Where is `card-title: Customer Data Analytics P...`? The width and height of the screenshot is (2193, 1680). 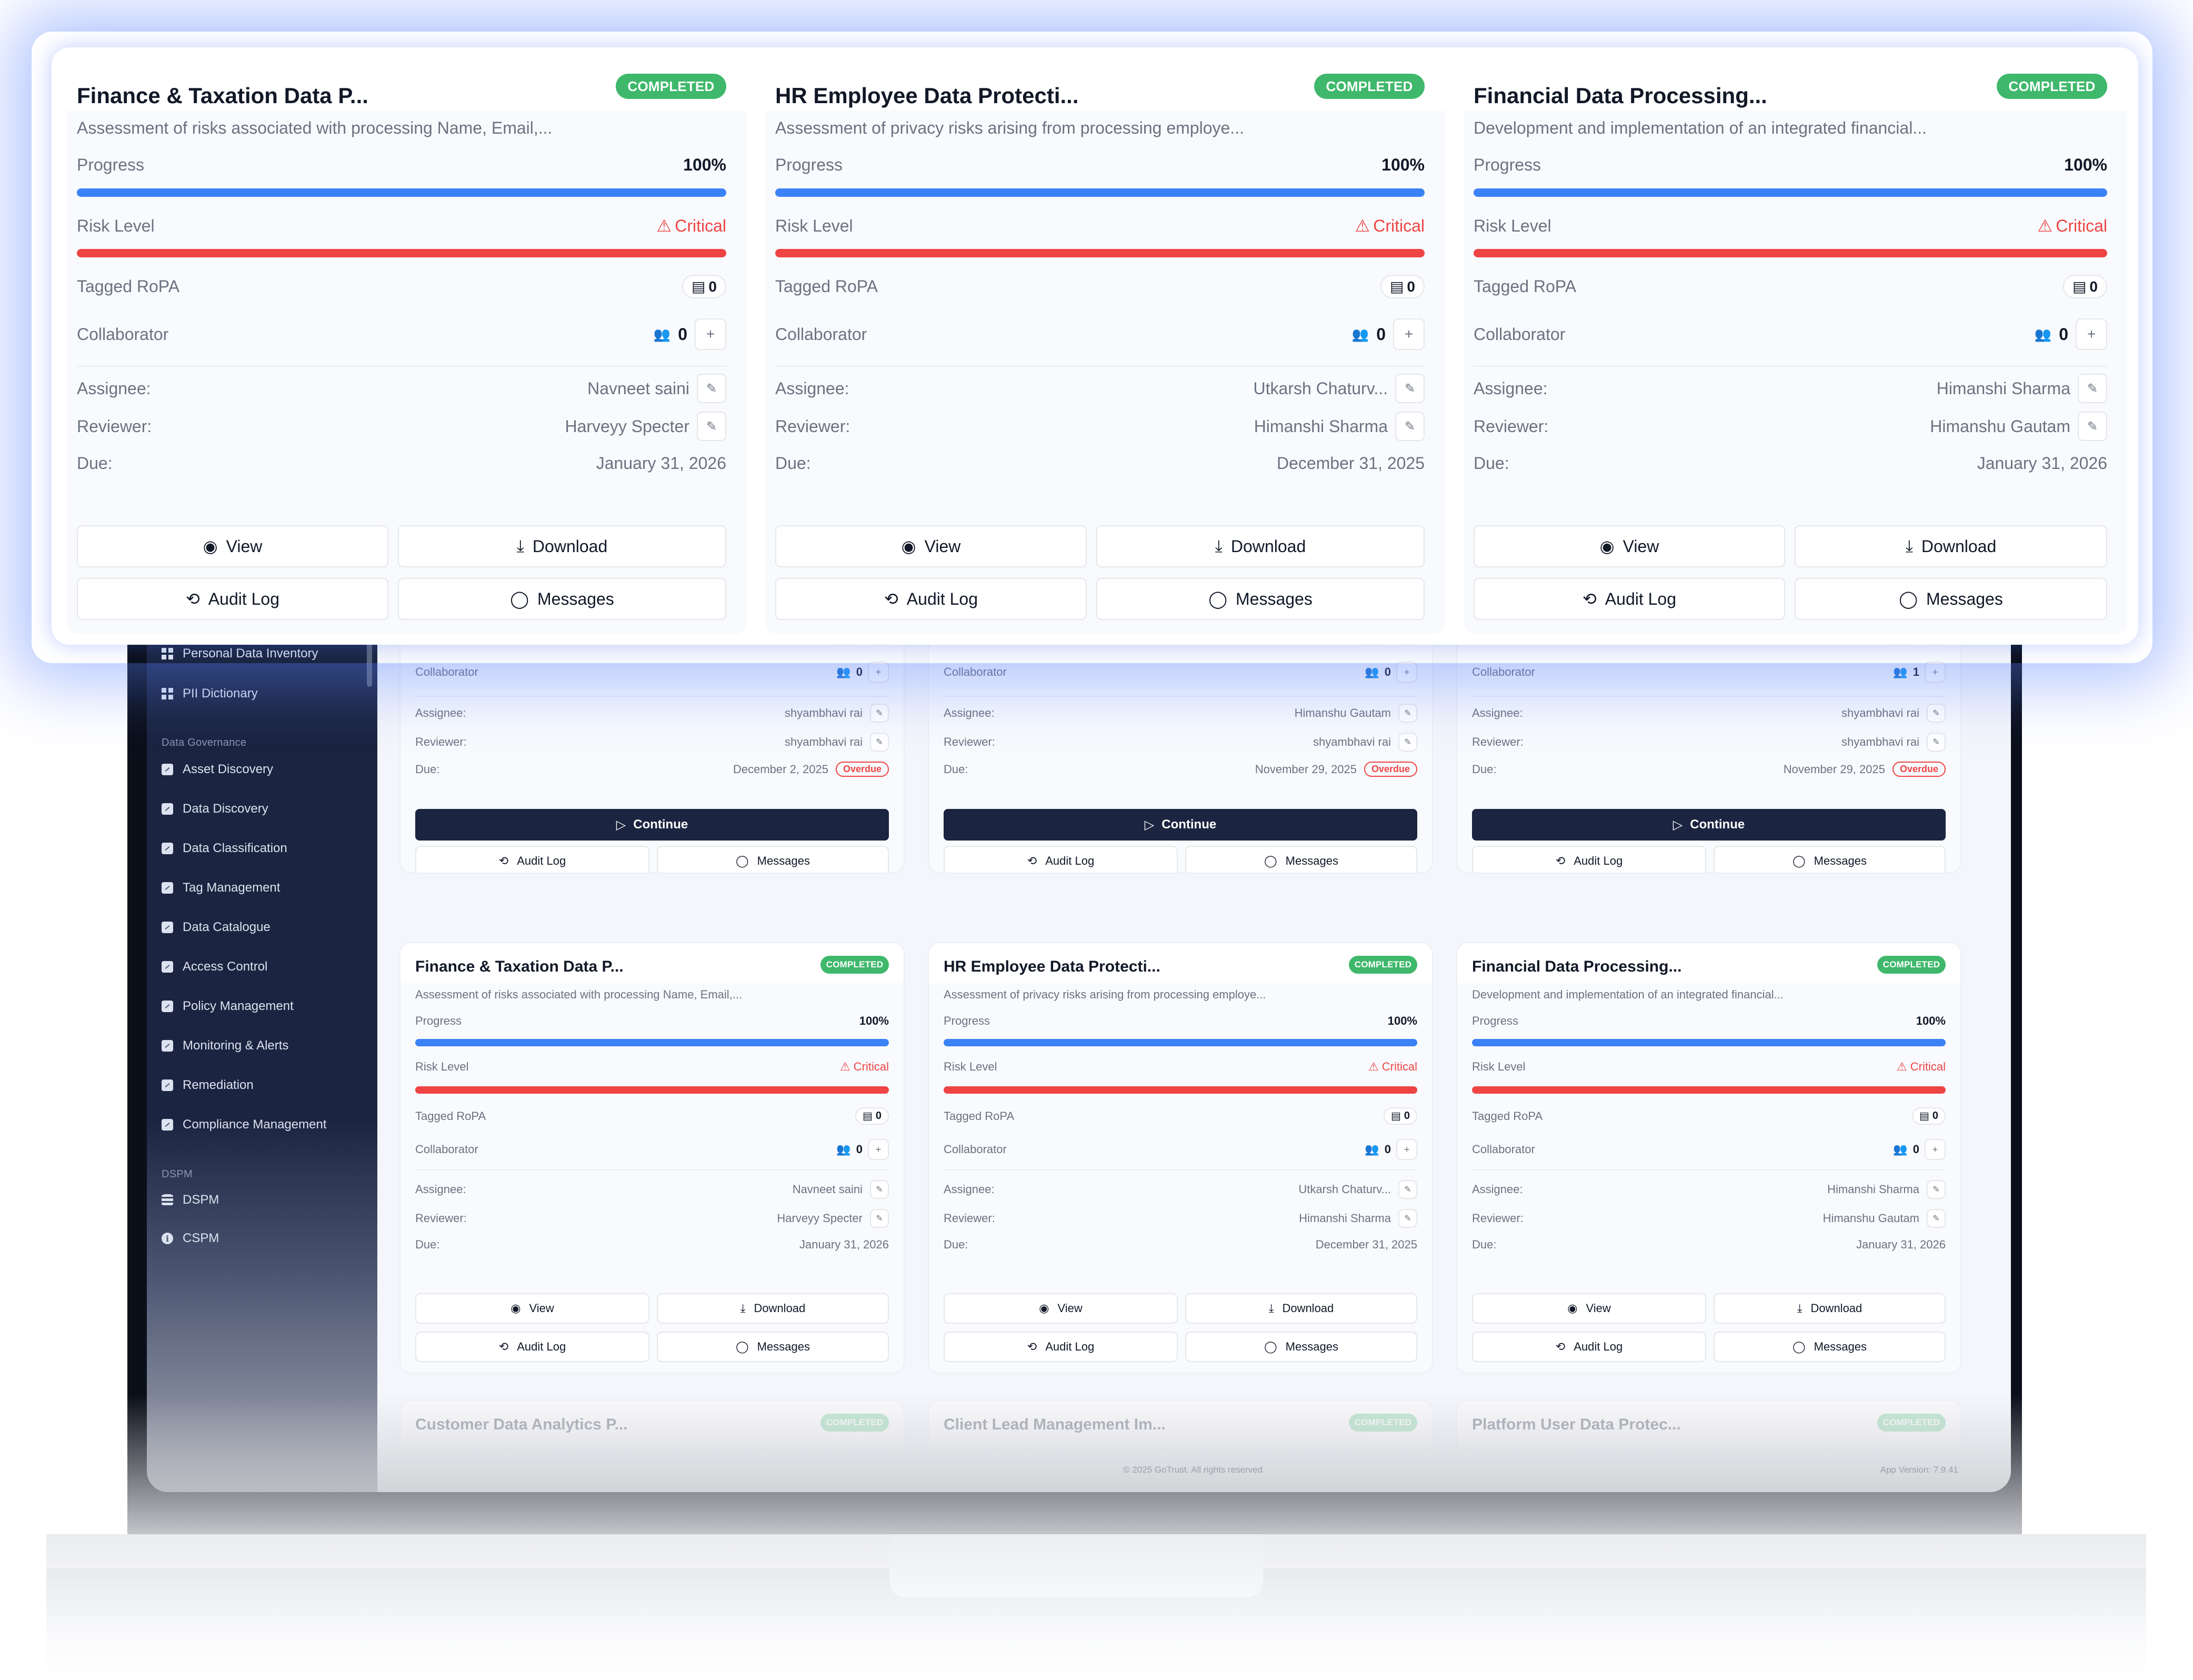
card-title: Customer Data Analytics P... is located at coordinates (522, 1424).